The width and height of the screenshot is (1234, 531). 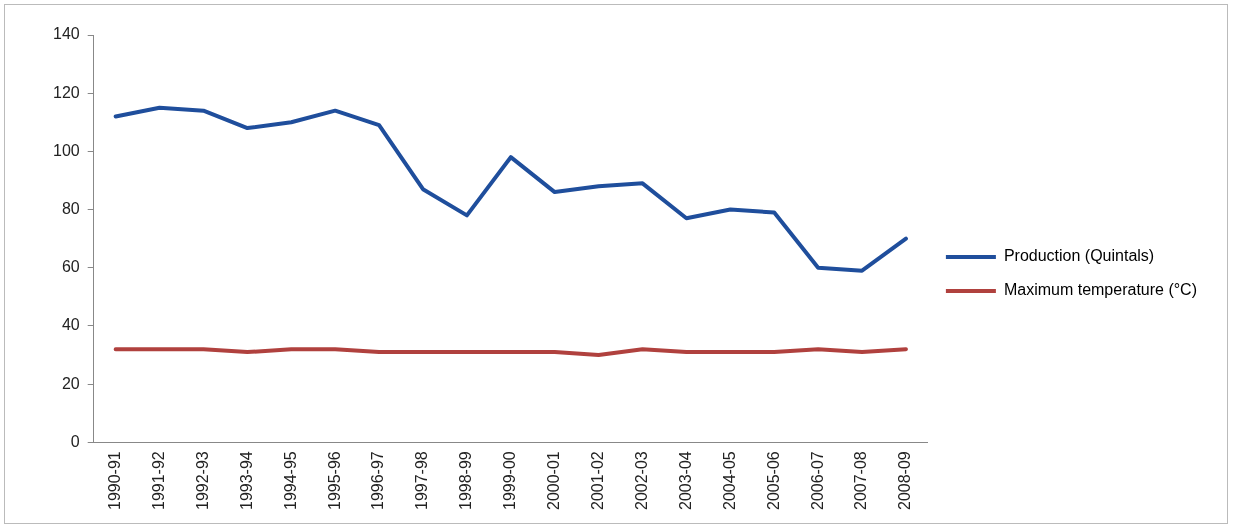 I want to click on y-tick-label: 40, so click(x=70, y=325).